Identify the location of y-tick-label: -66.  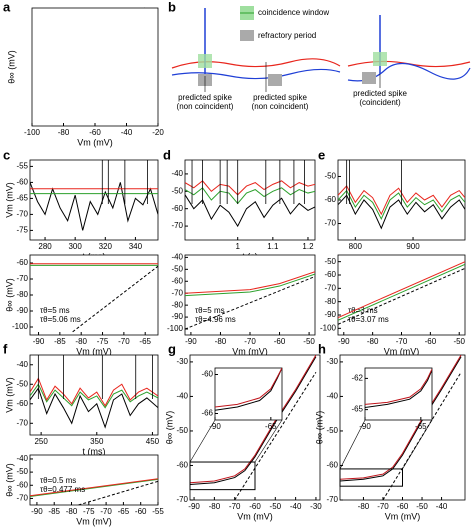
(207, 413).